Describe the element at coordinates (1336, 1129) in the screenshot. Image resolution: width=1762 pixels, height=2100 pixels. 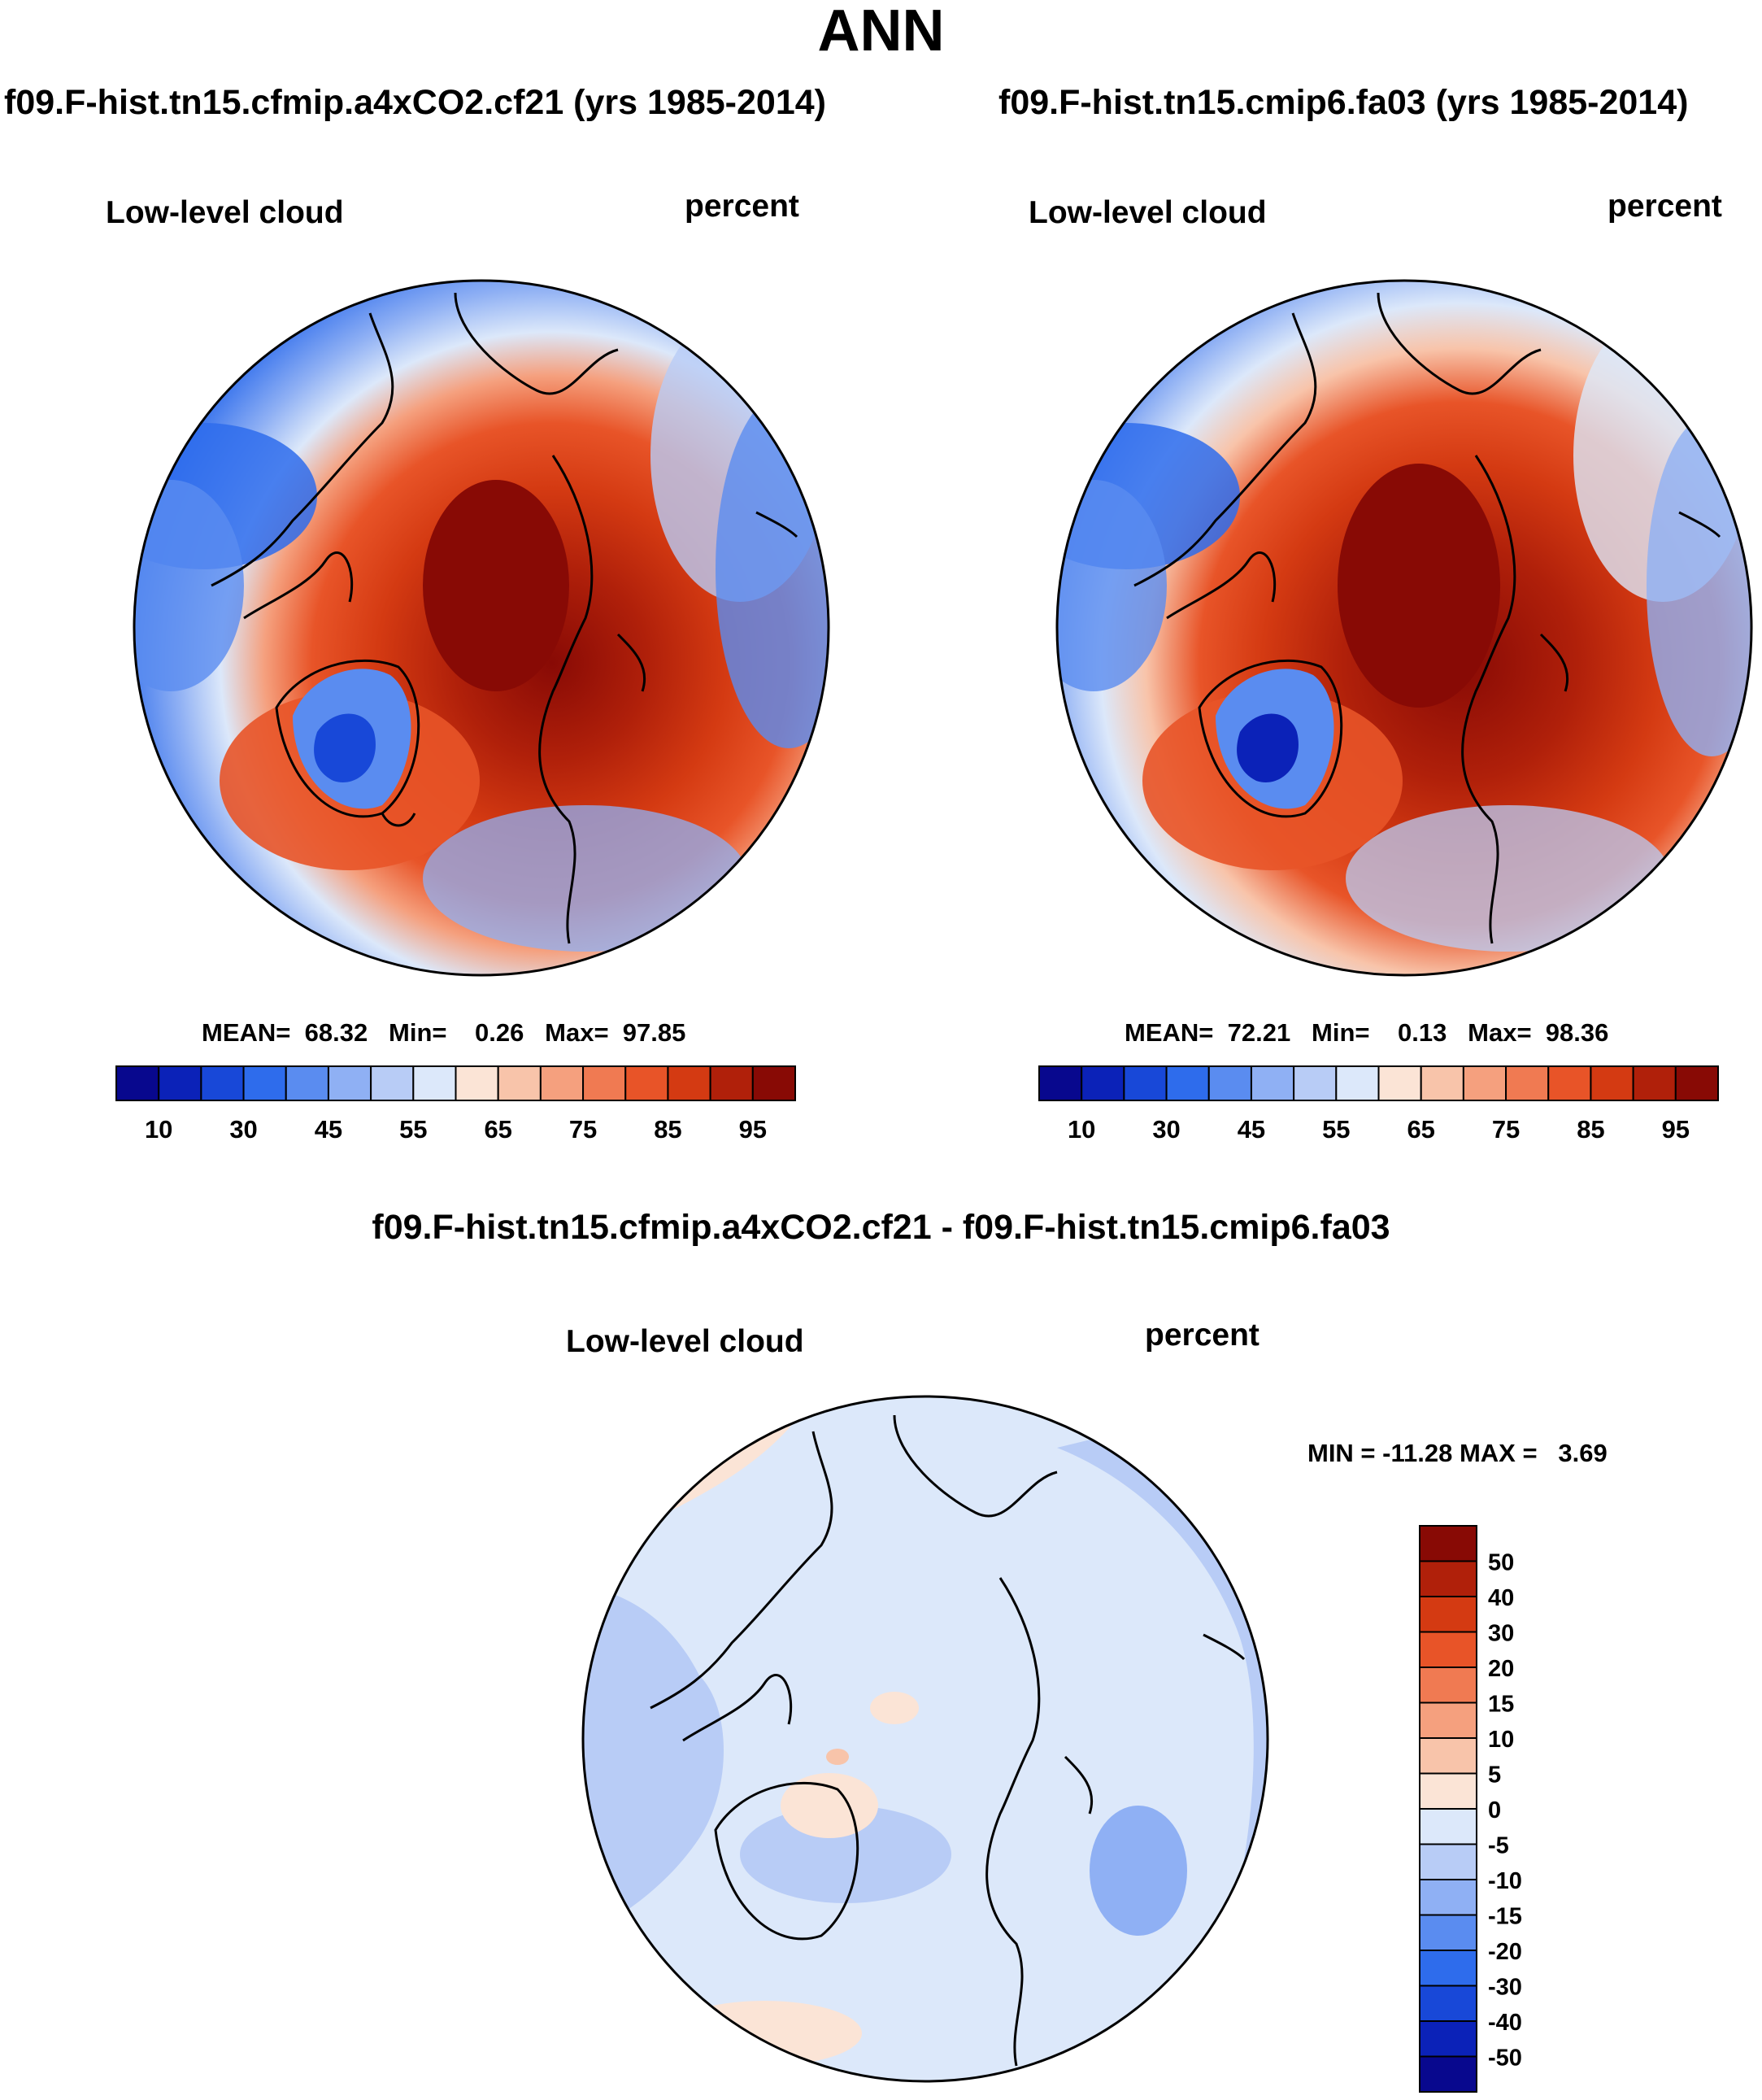
I see `right-colorbar-tick-label: 55` at that location.